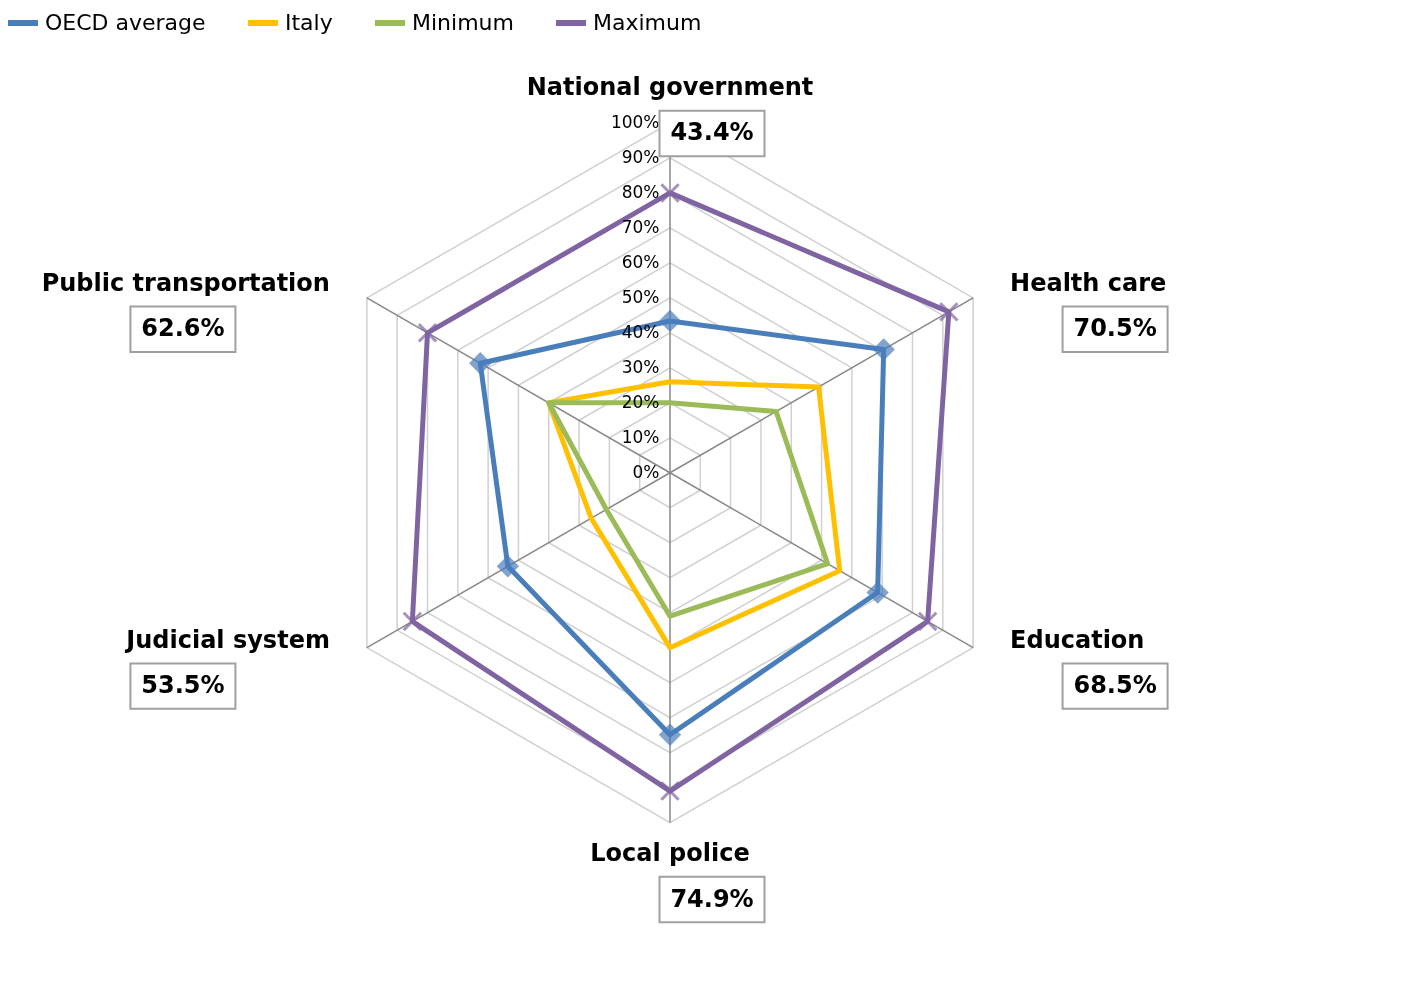 The height and width of the screenshot is (987, 1404). What do you see at coordinates (640, 366) in the screenshot?
I see `y-tick-label: 30%` at bounding box center [640, 366].